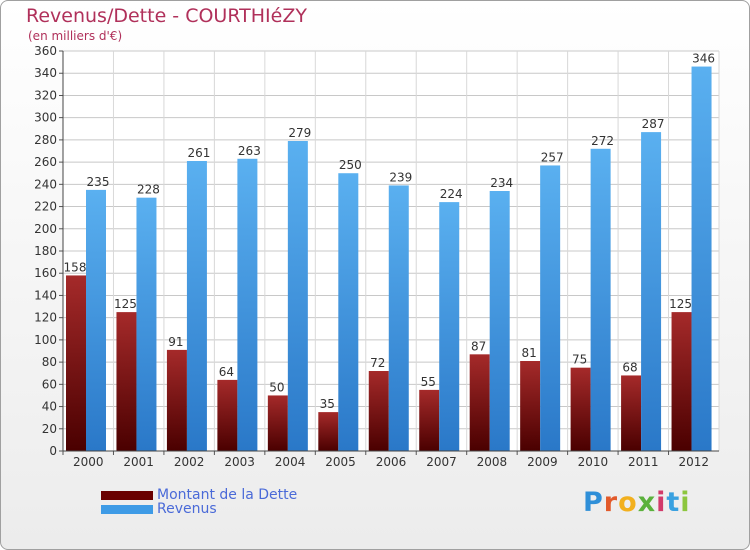 The image size is (750, 550). What do you see at coordinates (327, 404) in the screenshot?
I see `data-label-dette: 35` at bounding box center [327, 404].